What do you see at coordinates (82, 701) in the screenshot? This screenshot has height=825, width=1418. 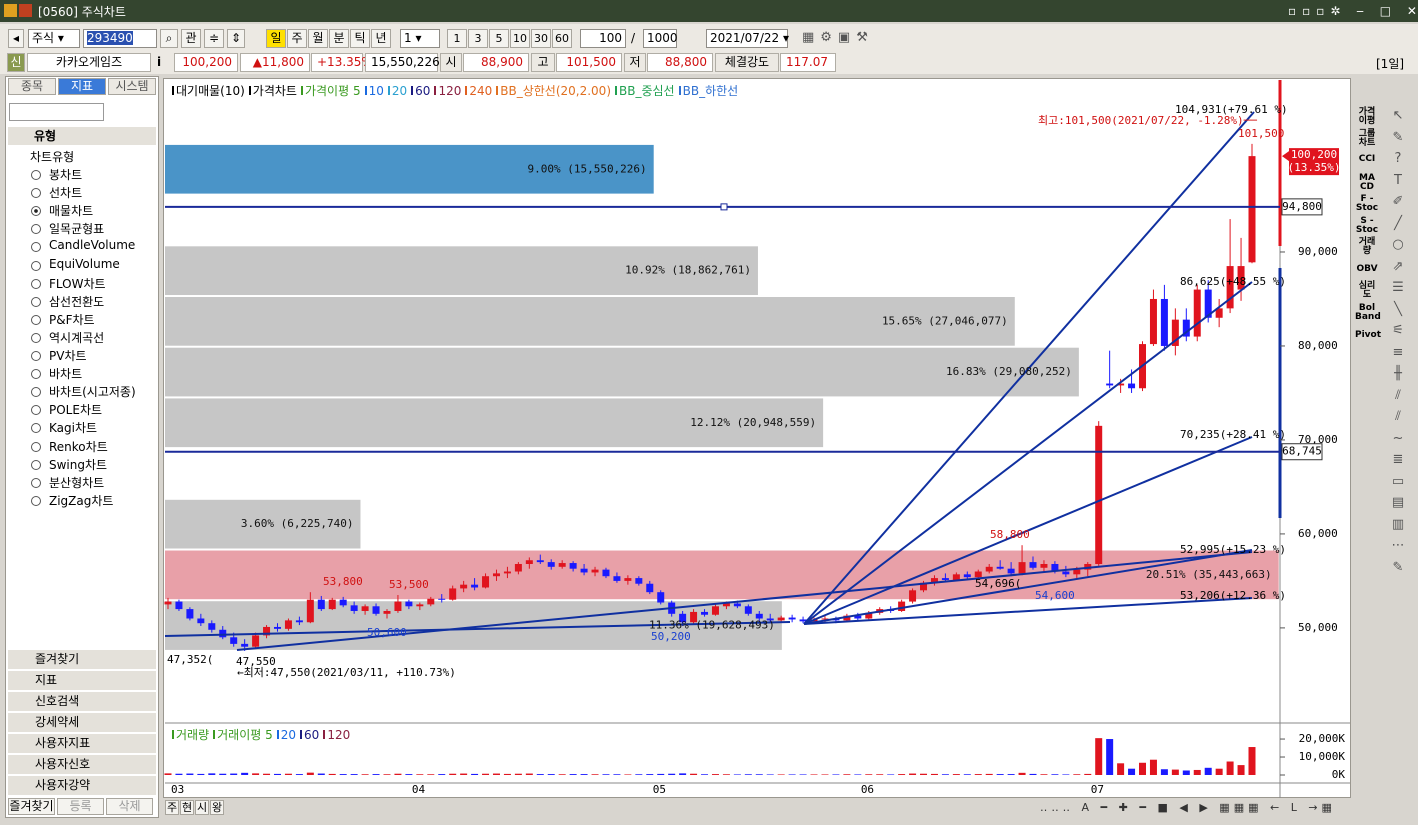 I see `folder-item: 신호검색` at bounding box center [82, 701].